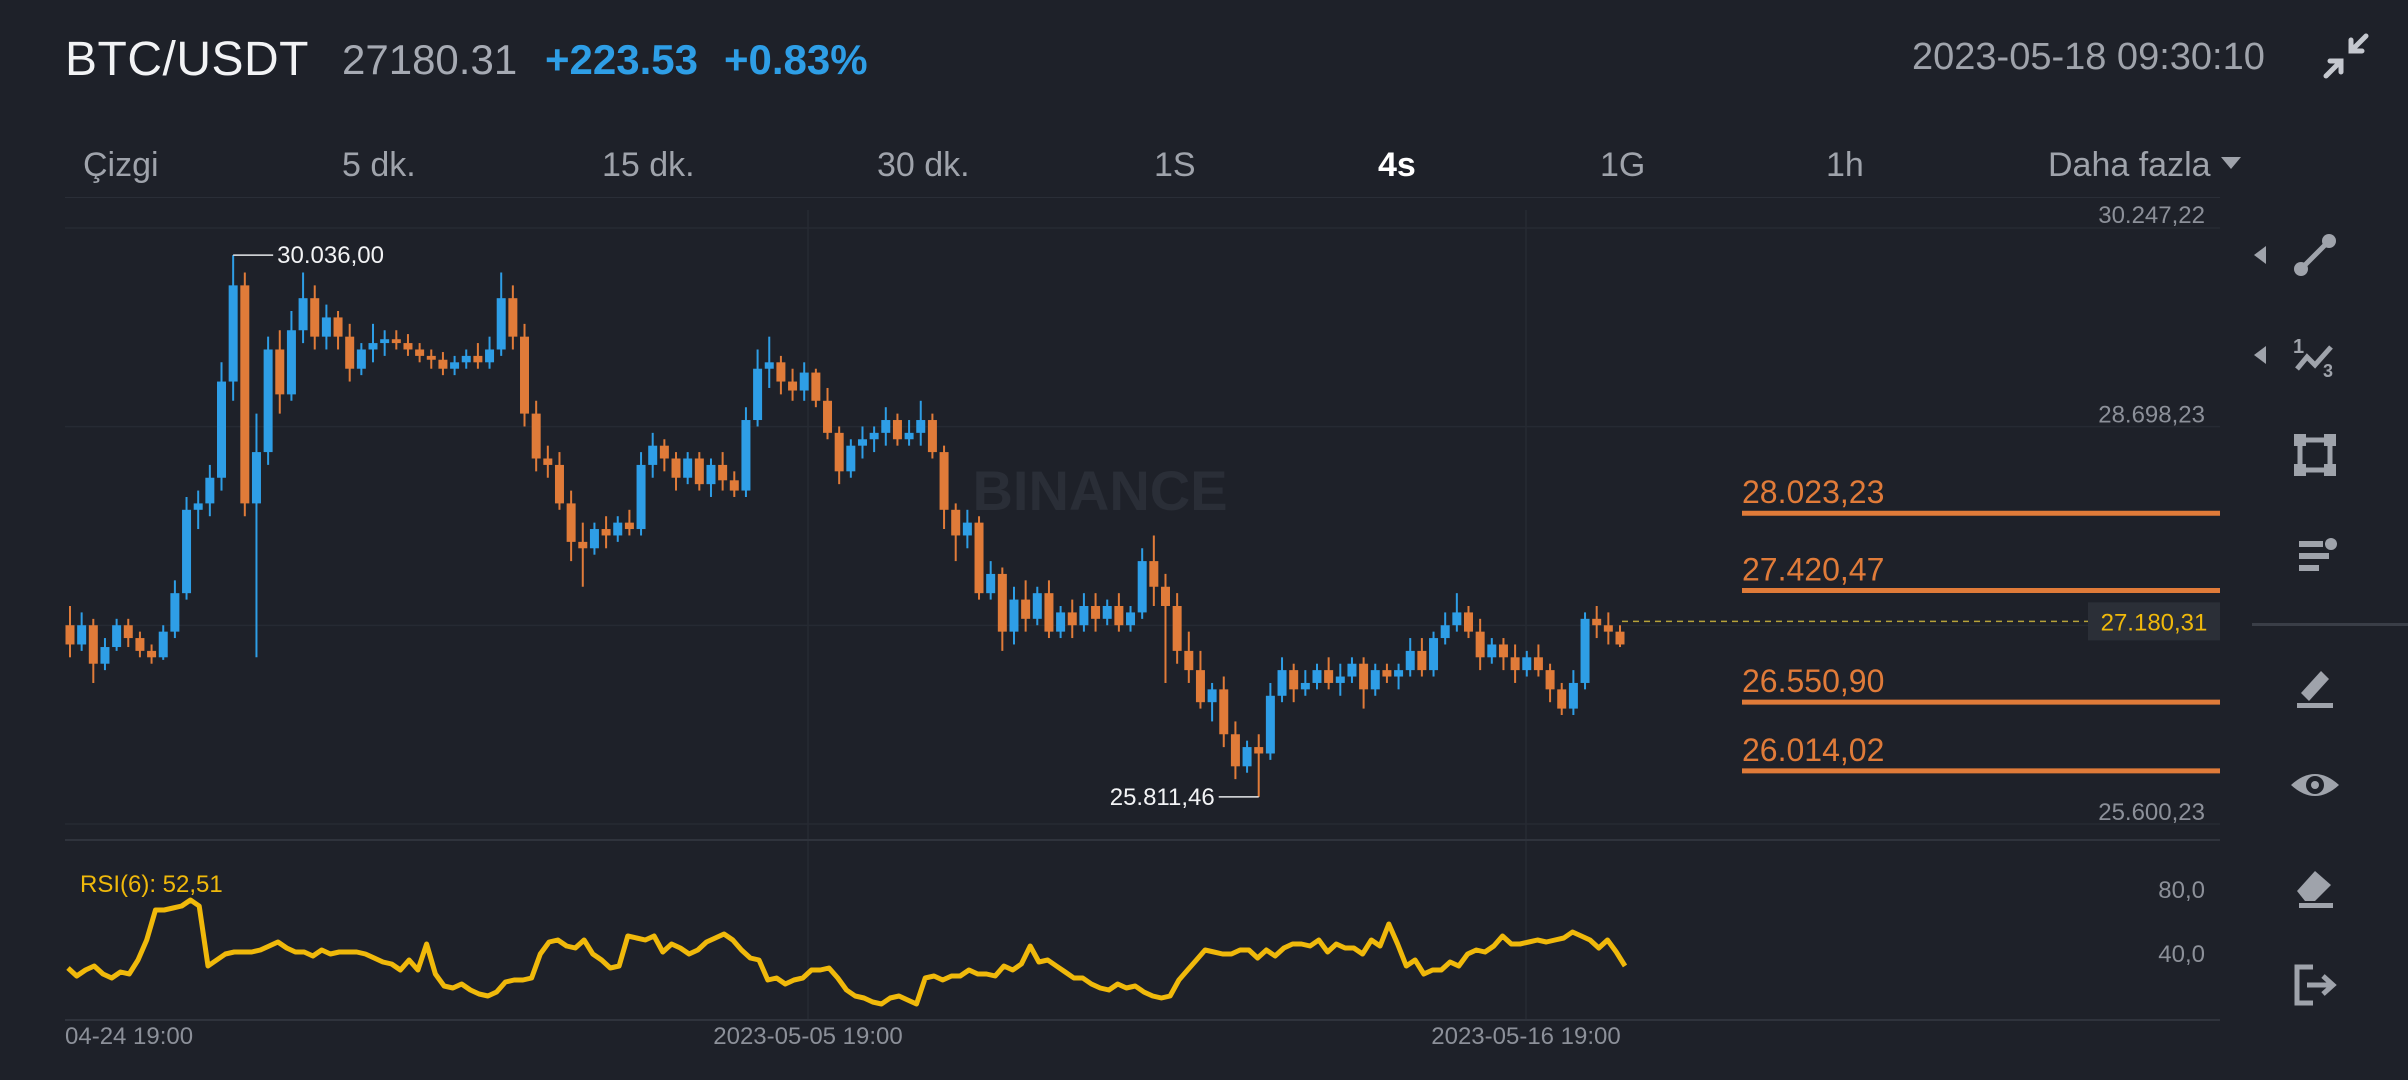 Image resolution: width=2408 pixels, height=1080 pixels. What do you see at coordinates (923, 165) in the screenshot?
I see `tab-30m: 30 dk.` at bounding box center [923, 165].